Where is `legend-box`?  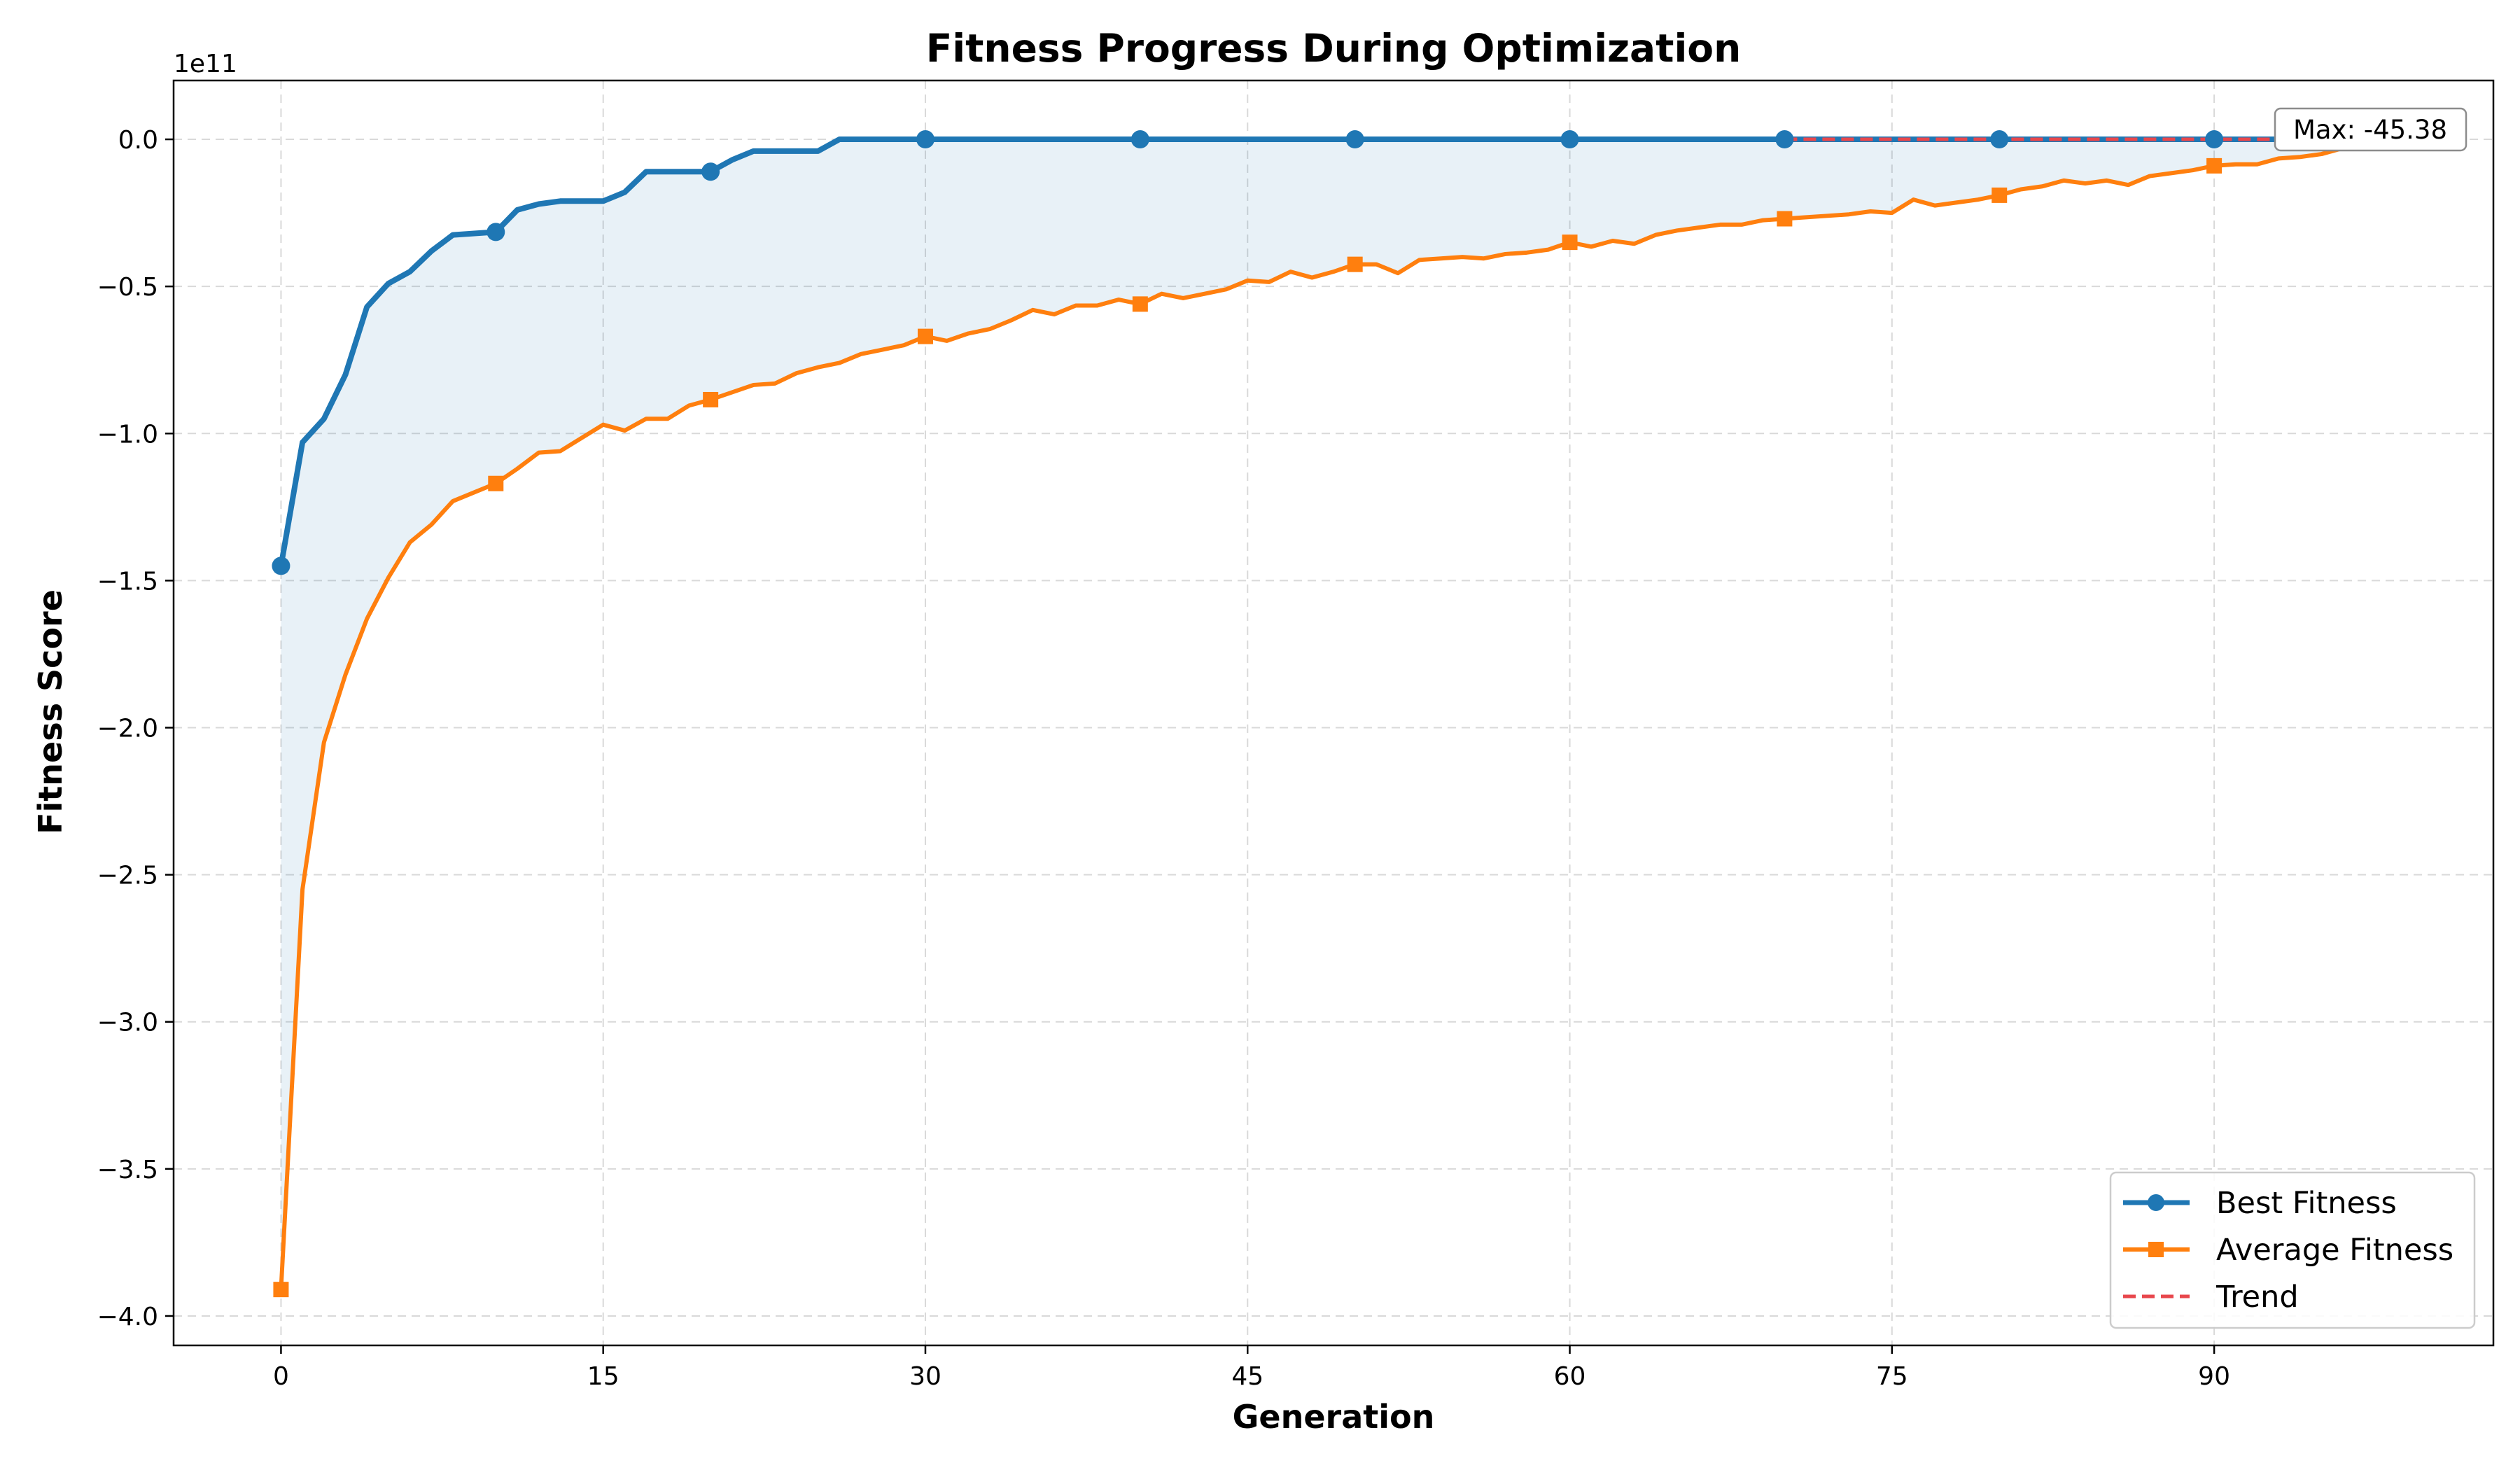
legend-box is located at coordinates (2292, 1250).